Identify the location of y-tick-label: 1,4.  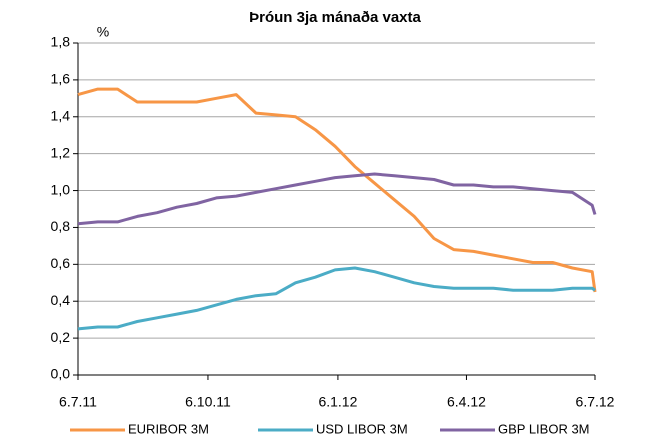
(61, 115).